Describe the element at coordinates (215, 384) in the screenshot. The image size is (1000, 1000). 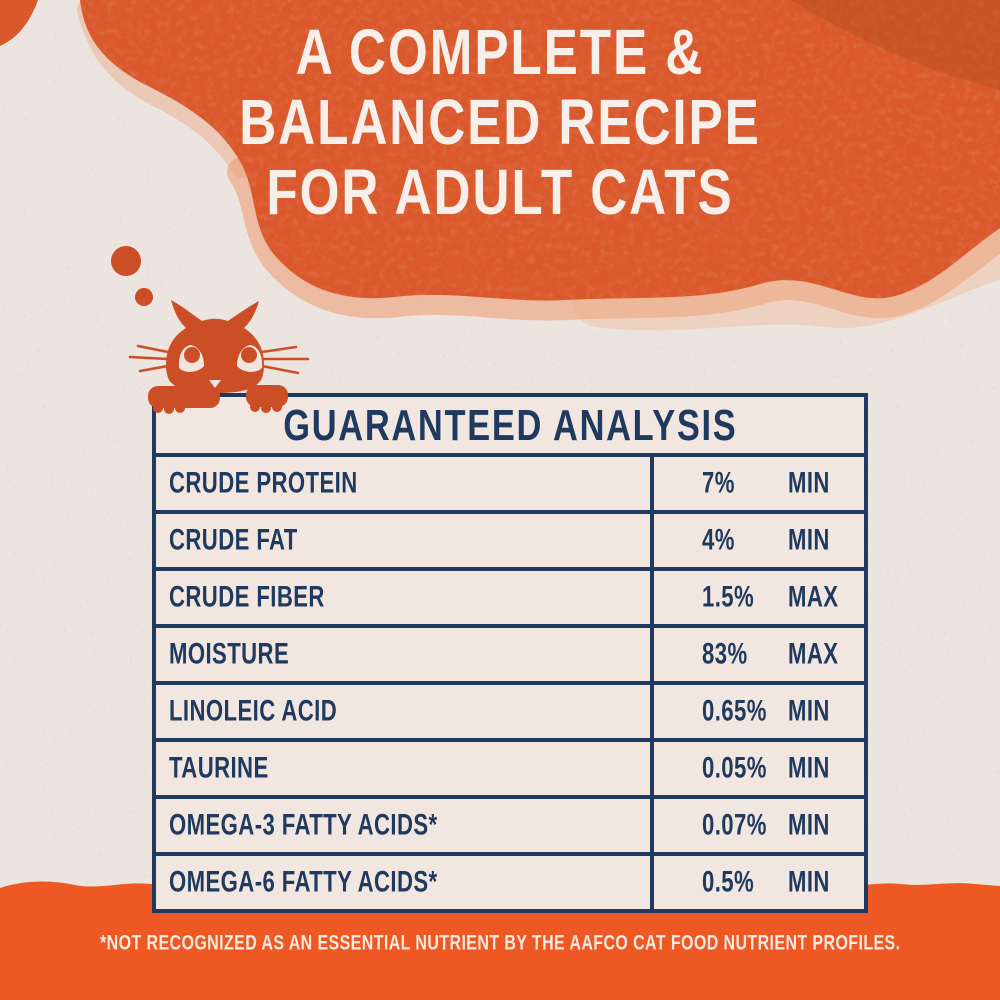
I see `cat-nose` at that location.